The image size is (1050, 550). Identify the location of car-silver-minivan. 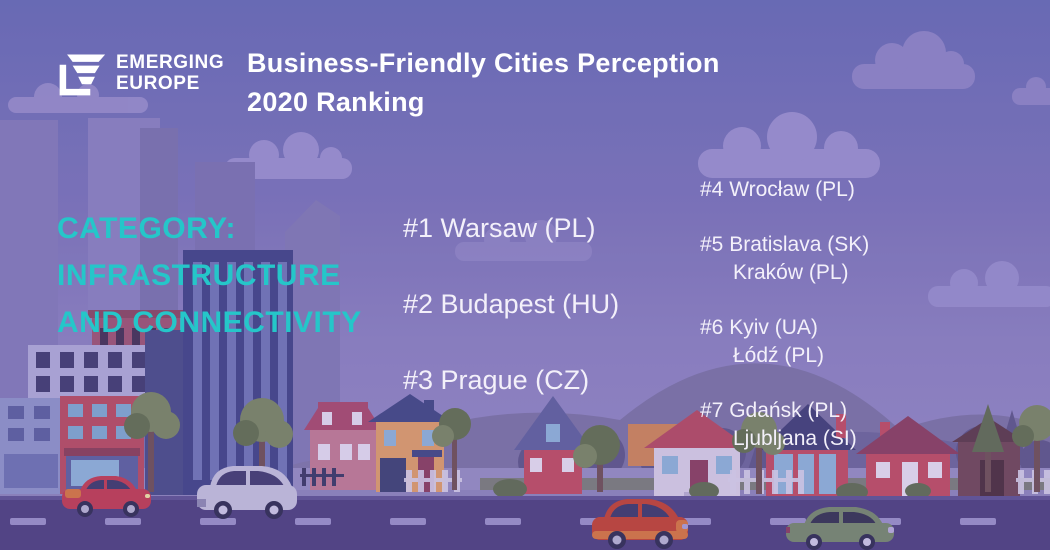
(247, 492).